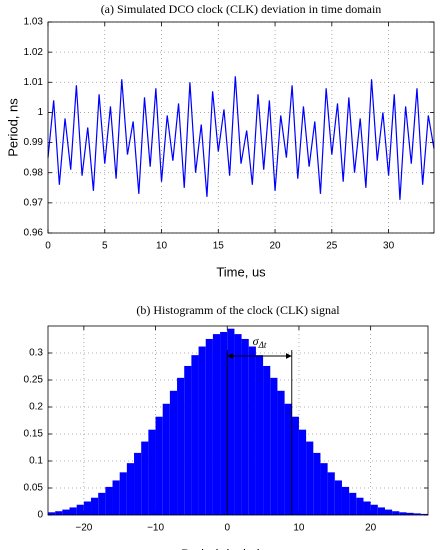 The image size is (440, 550). I want to click on y-tick-label: 0.3, so click(36, 353).